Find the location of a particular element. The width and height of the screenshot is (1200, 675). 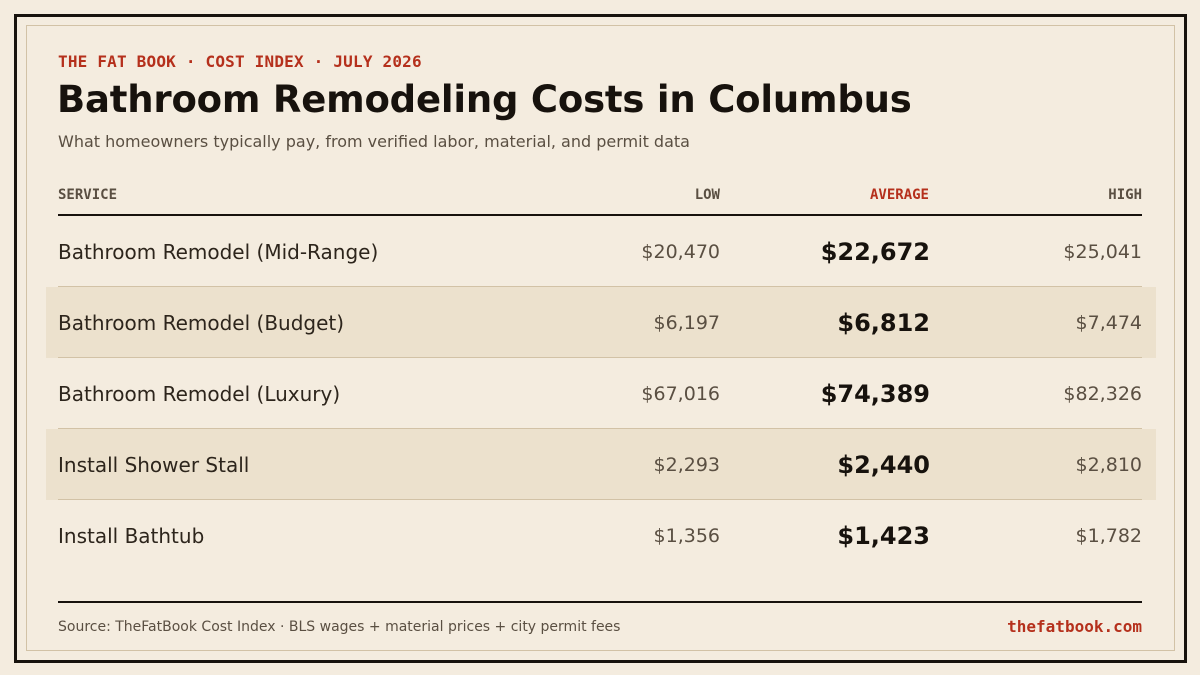

service-name: Bathroom Remodel (Mid-Range) is located at coordinates (218, 251).